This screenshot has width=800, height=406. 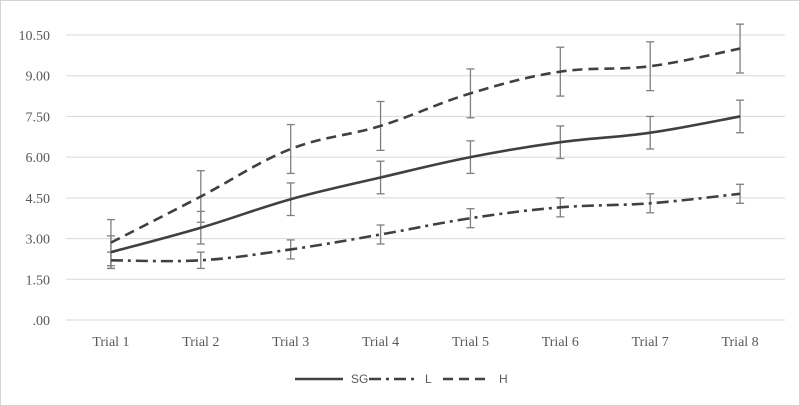 I want to click on y-tick-label: 9.00, so click(x=38, y=77).